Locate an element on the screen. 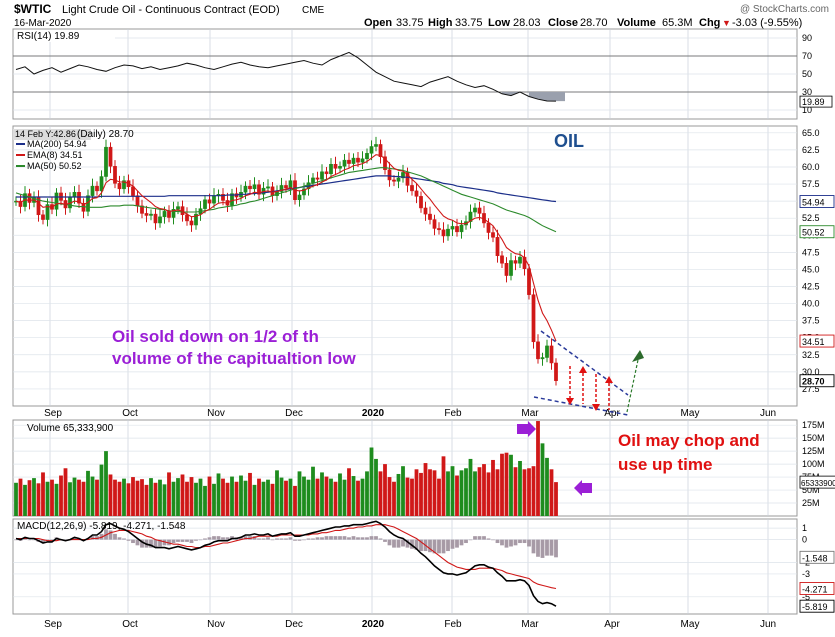  macd-tick-label: 1 is located at coordinates (804, 528).